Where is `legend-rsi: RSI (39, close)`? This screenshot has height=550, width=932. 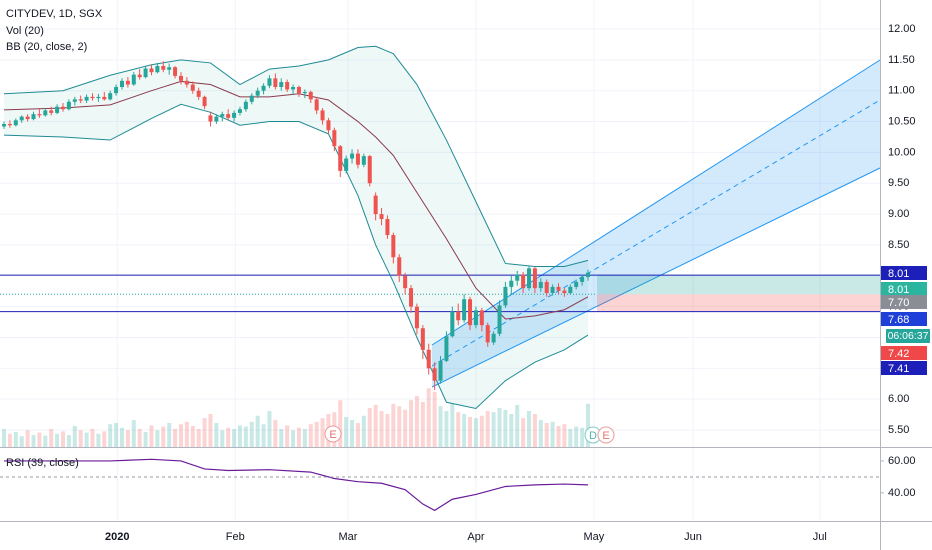
legend-rsi: RSI (39, close) is located at coordinates (42, 463).